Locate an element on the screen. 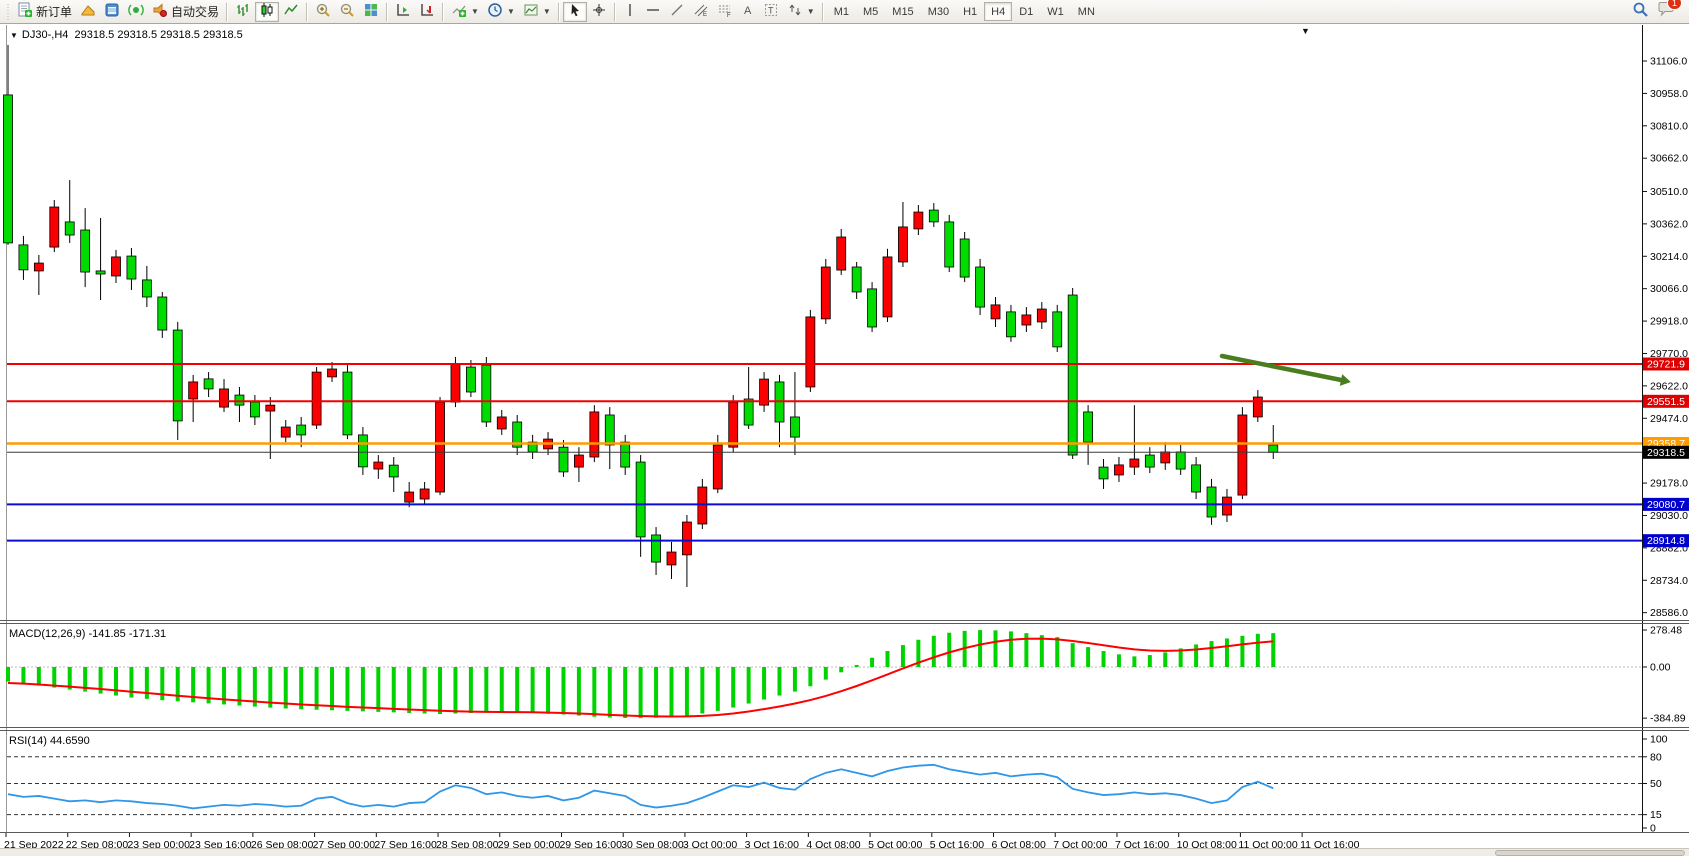 The width and height of the screenshot is (1689, 856). timeframes-menu-button: ▼ is located at coordinates (501, 12).